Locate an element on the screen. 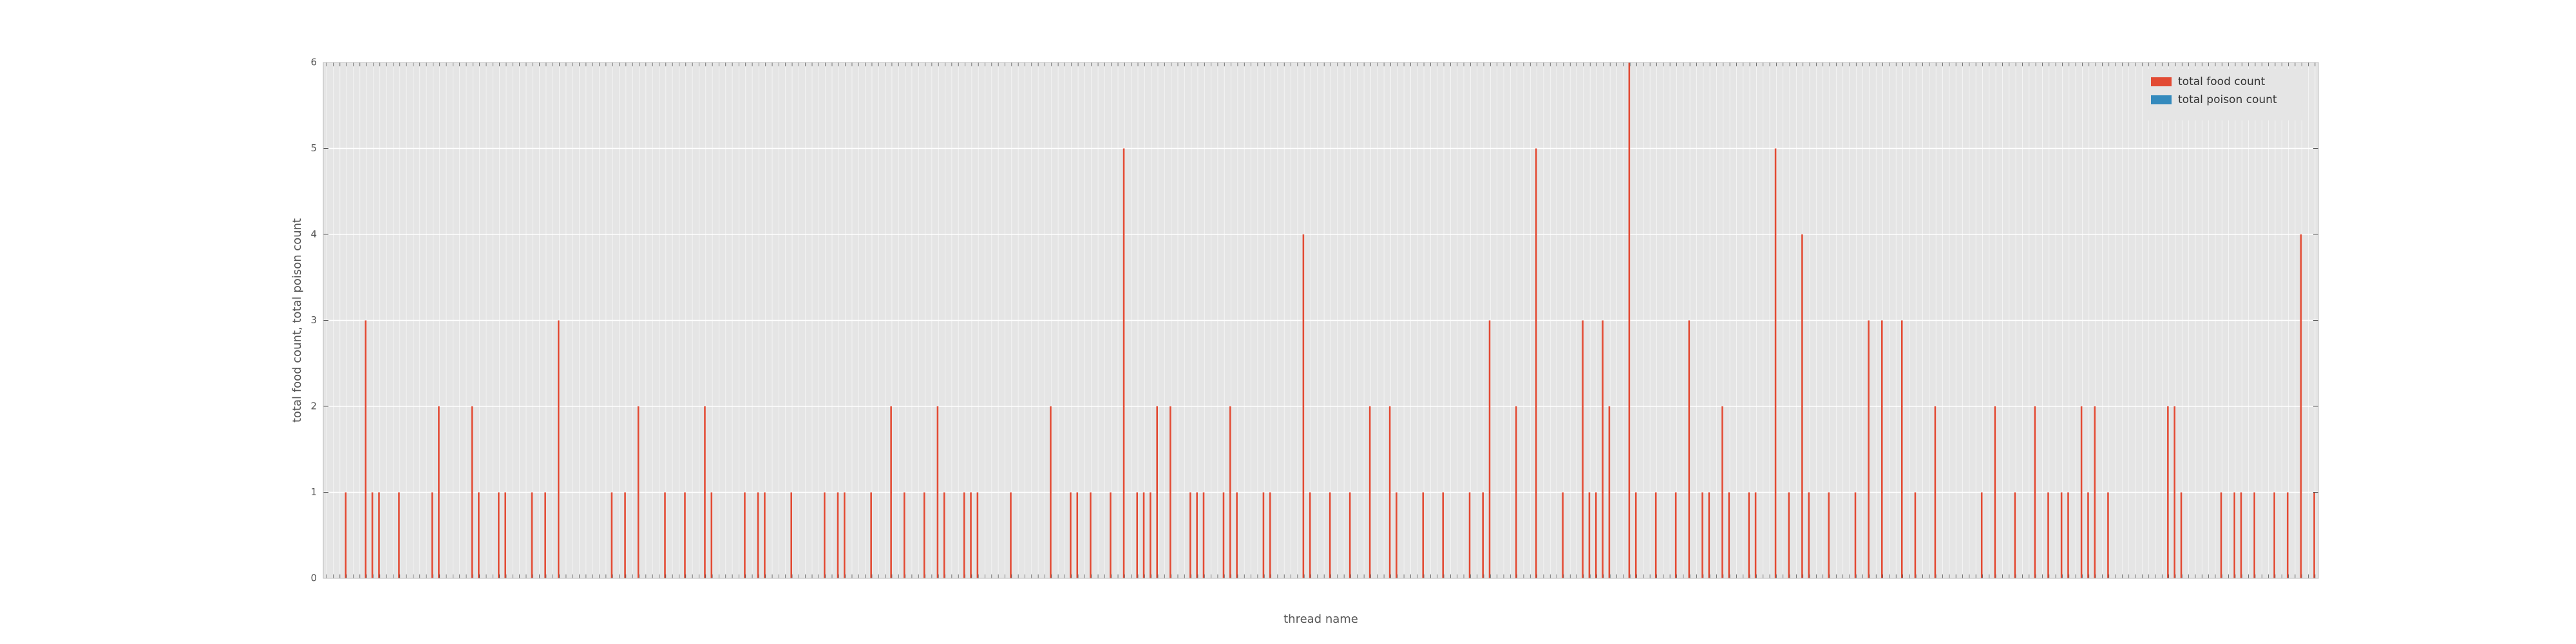  y-tick-label: 2 is located at coordinates (313, 406).